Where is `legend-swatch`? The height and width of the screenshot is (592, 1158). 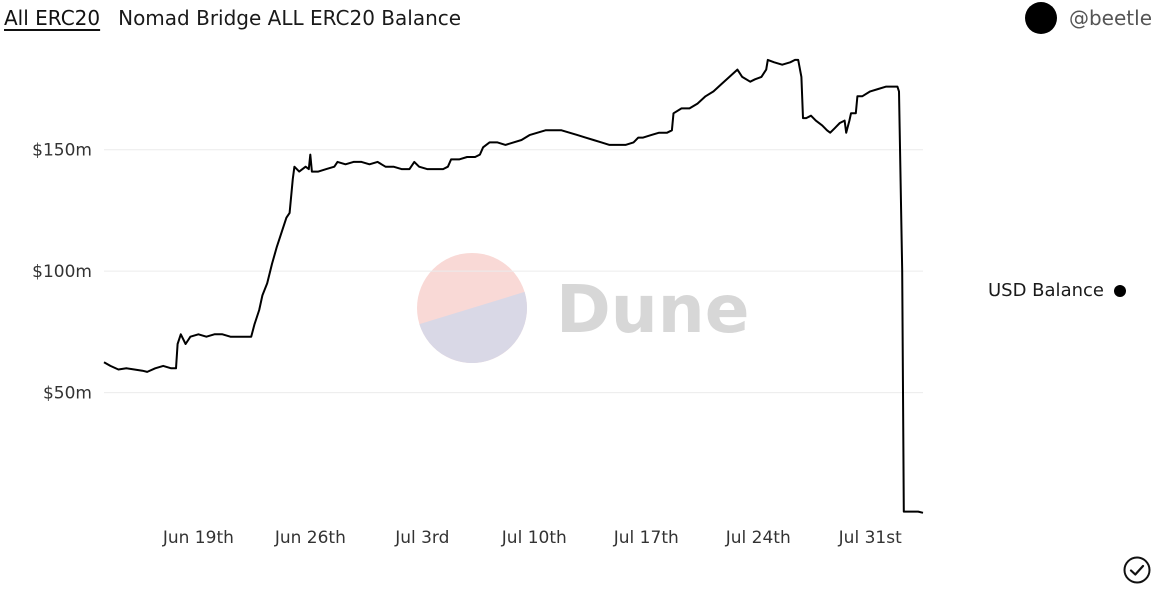
legend-swatch is located at coordinates (1119, 290).